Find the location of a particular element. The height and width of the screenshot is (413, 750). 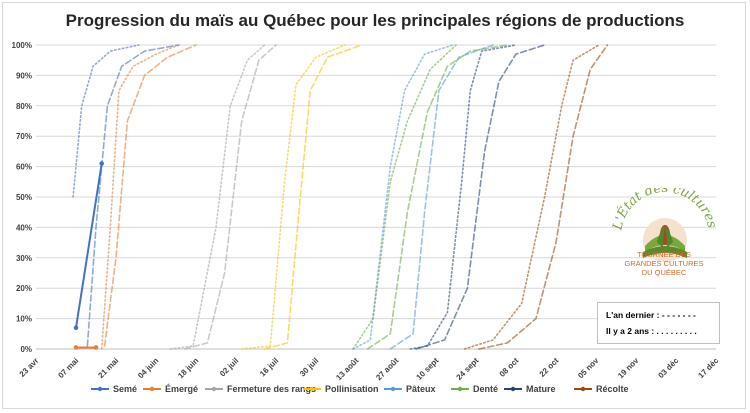

x-tick-label: 04 juin is located at coordinates (148, 368).